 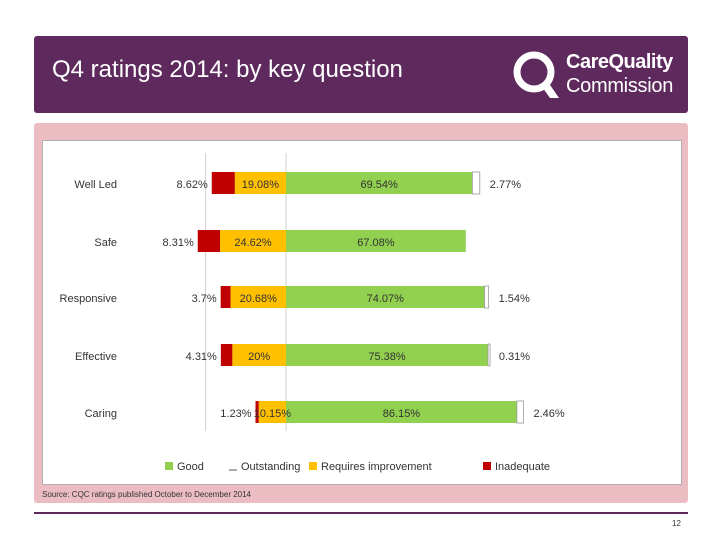 What do you see at coordinates (514, 299) in the screenshot?
I see `data-label-outstanding-responsive: 1.54%` at bounding box center [514, 299].